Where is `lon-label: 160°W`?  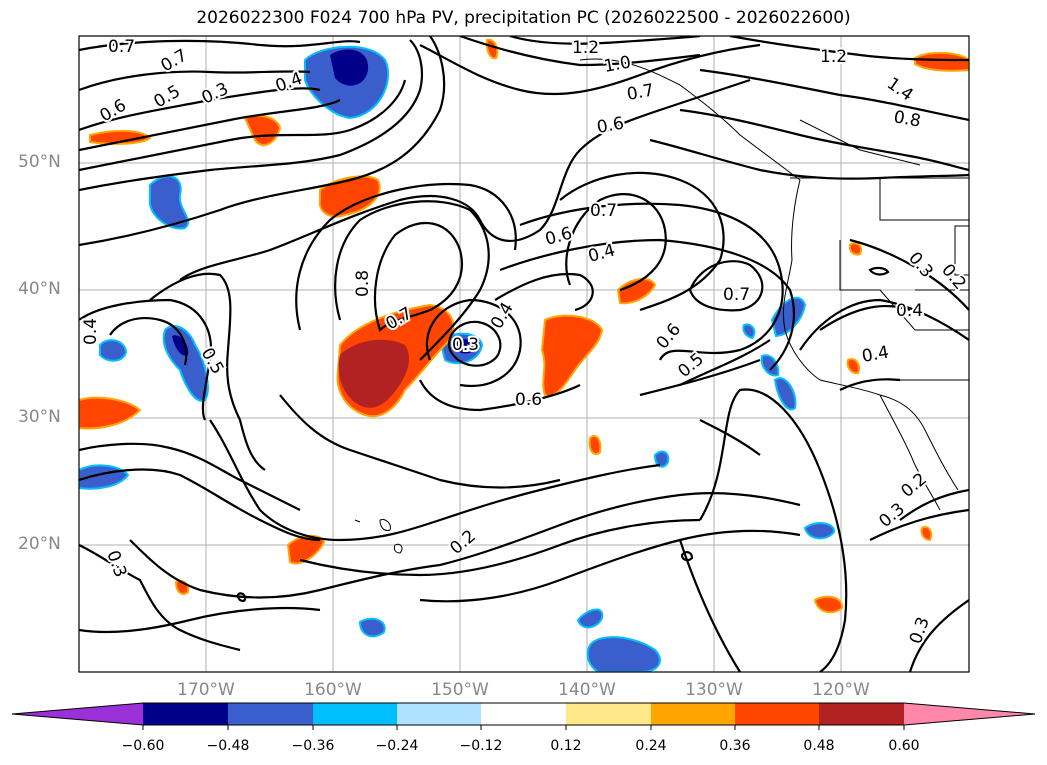 lon-label: 160°W is located at coordinates (333, 690).